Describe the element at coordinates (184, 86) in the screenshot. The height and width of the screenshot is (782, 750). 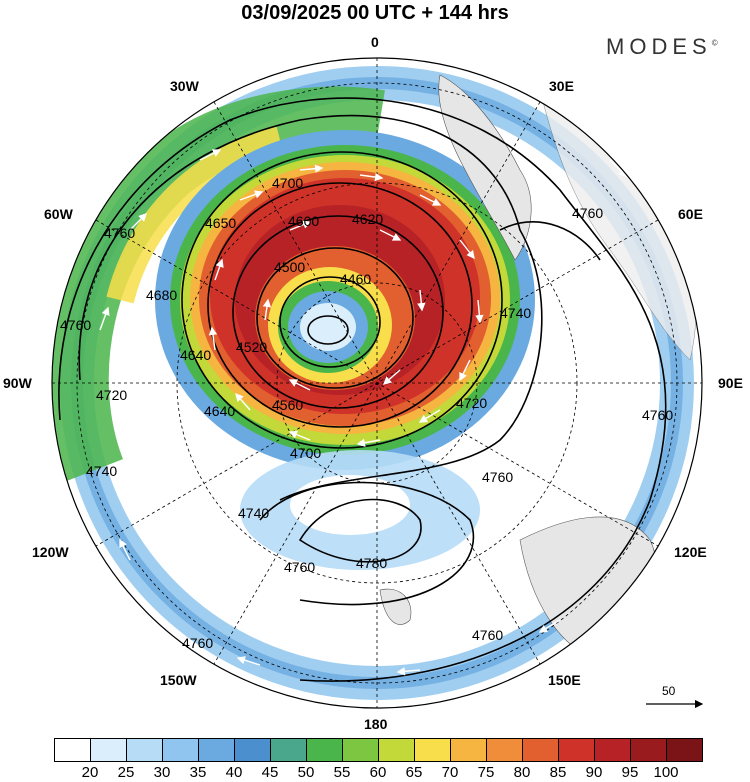
I see `lon-label-30w: 30W` at that location.